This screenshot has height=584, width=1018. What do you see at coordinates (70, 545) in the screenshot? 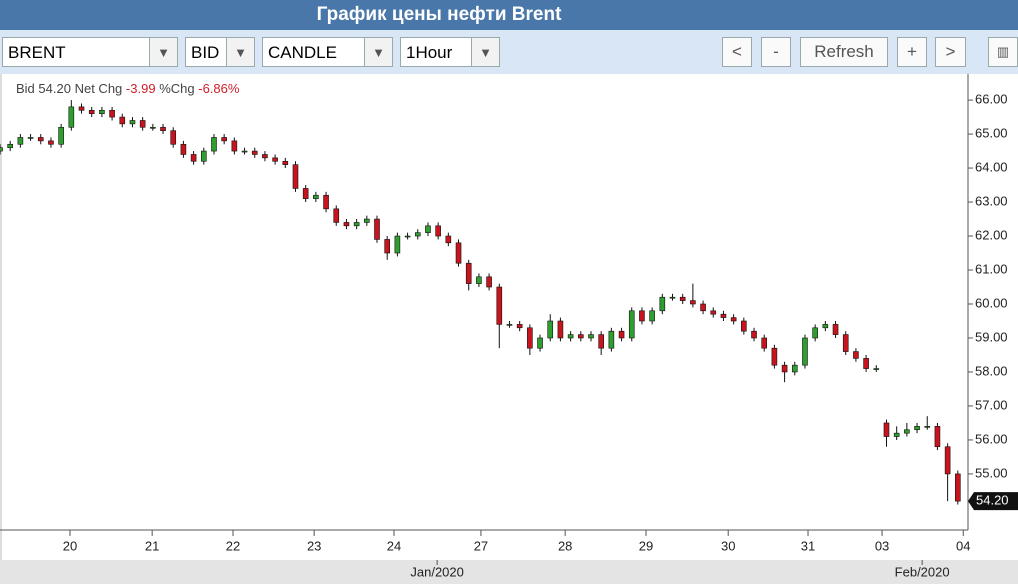
I see `x-tick-label: 20` at bounding box center [70, 545].